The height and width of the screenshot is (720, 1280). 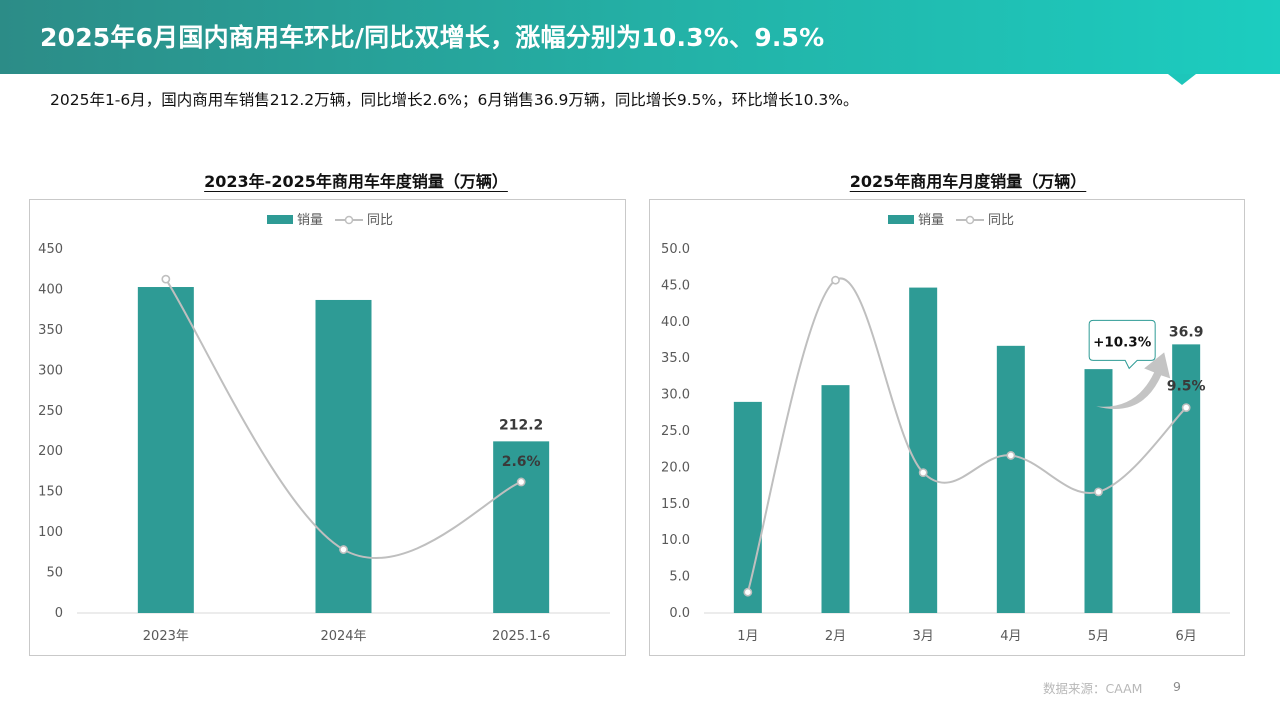 What do you see at coordinates (50, 330) in the screenshot?
I see `y-tick-label: 350` at bounding box center [50, 330].